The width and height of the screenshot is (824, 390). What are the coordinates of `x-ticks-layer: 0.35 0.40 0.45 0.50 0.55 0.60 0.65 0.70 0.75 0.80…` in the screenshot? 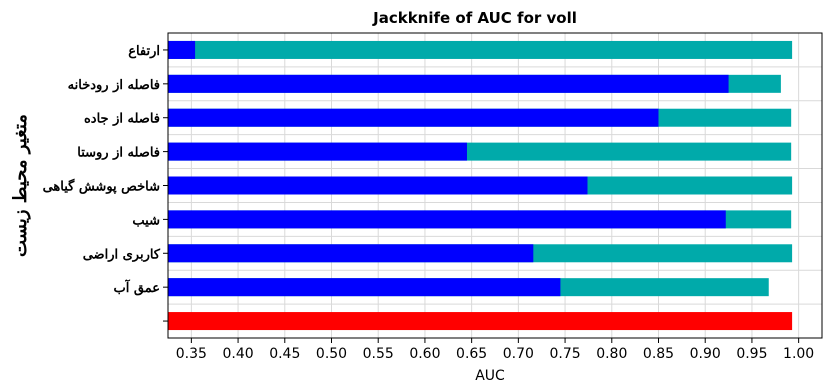 It's located at (495, 350).